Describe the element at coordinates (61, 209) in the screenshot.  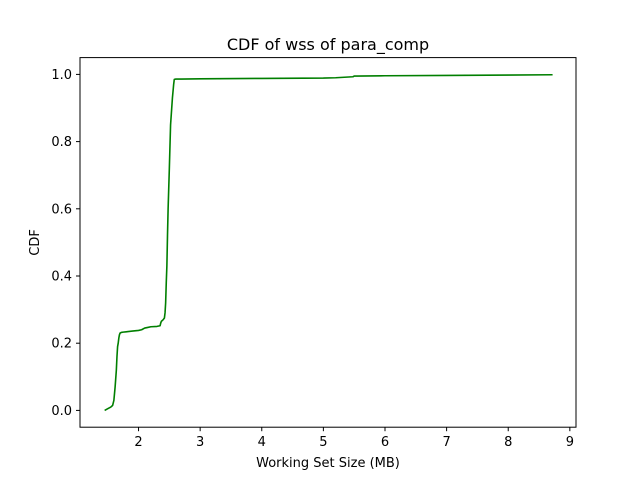
I see `y-tick-label: 0.6` at that location.